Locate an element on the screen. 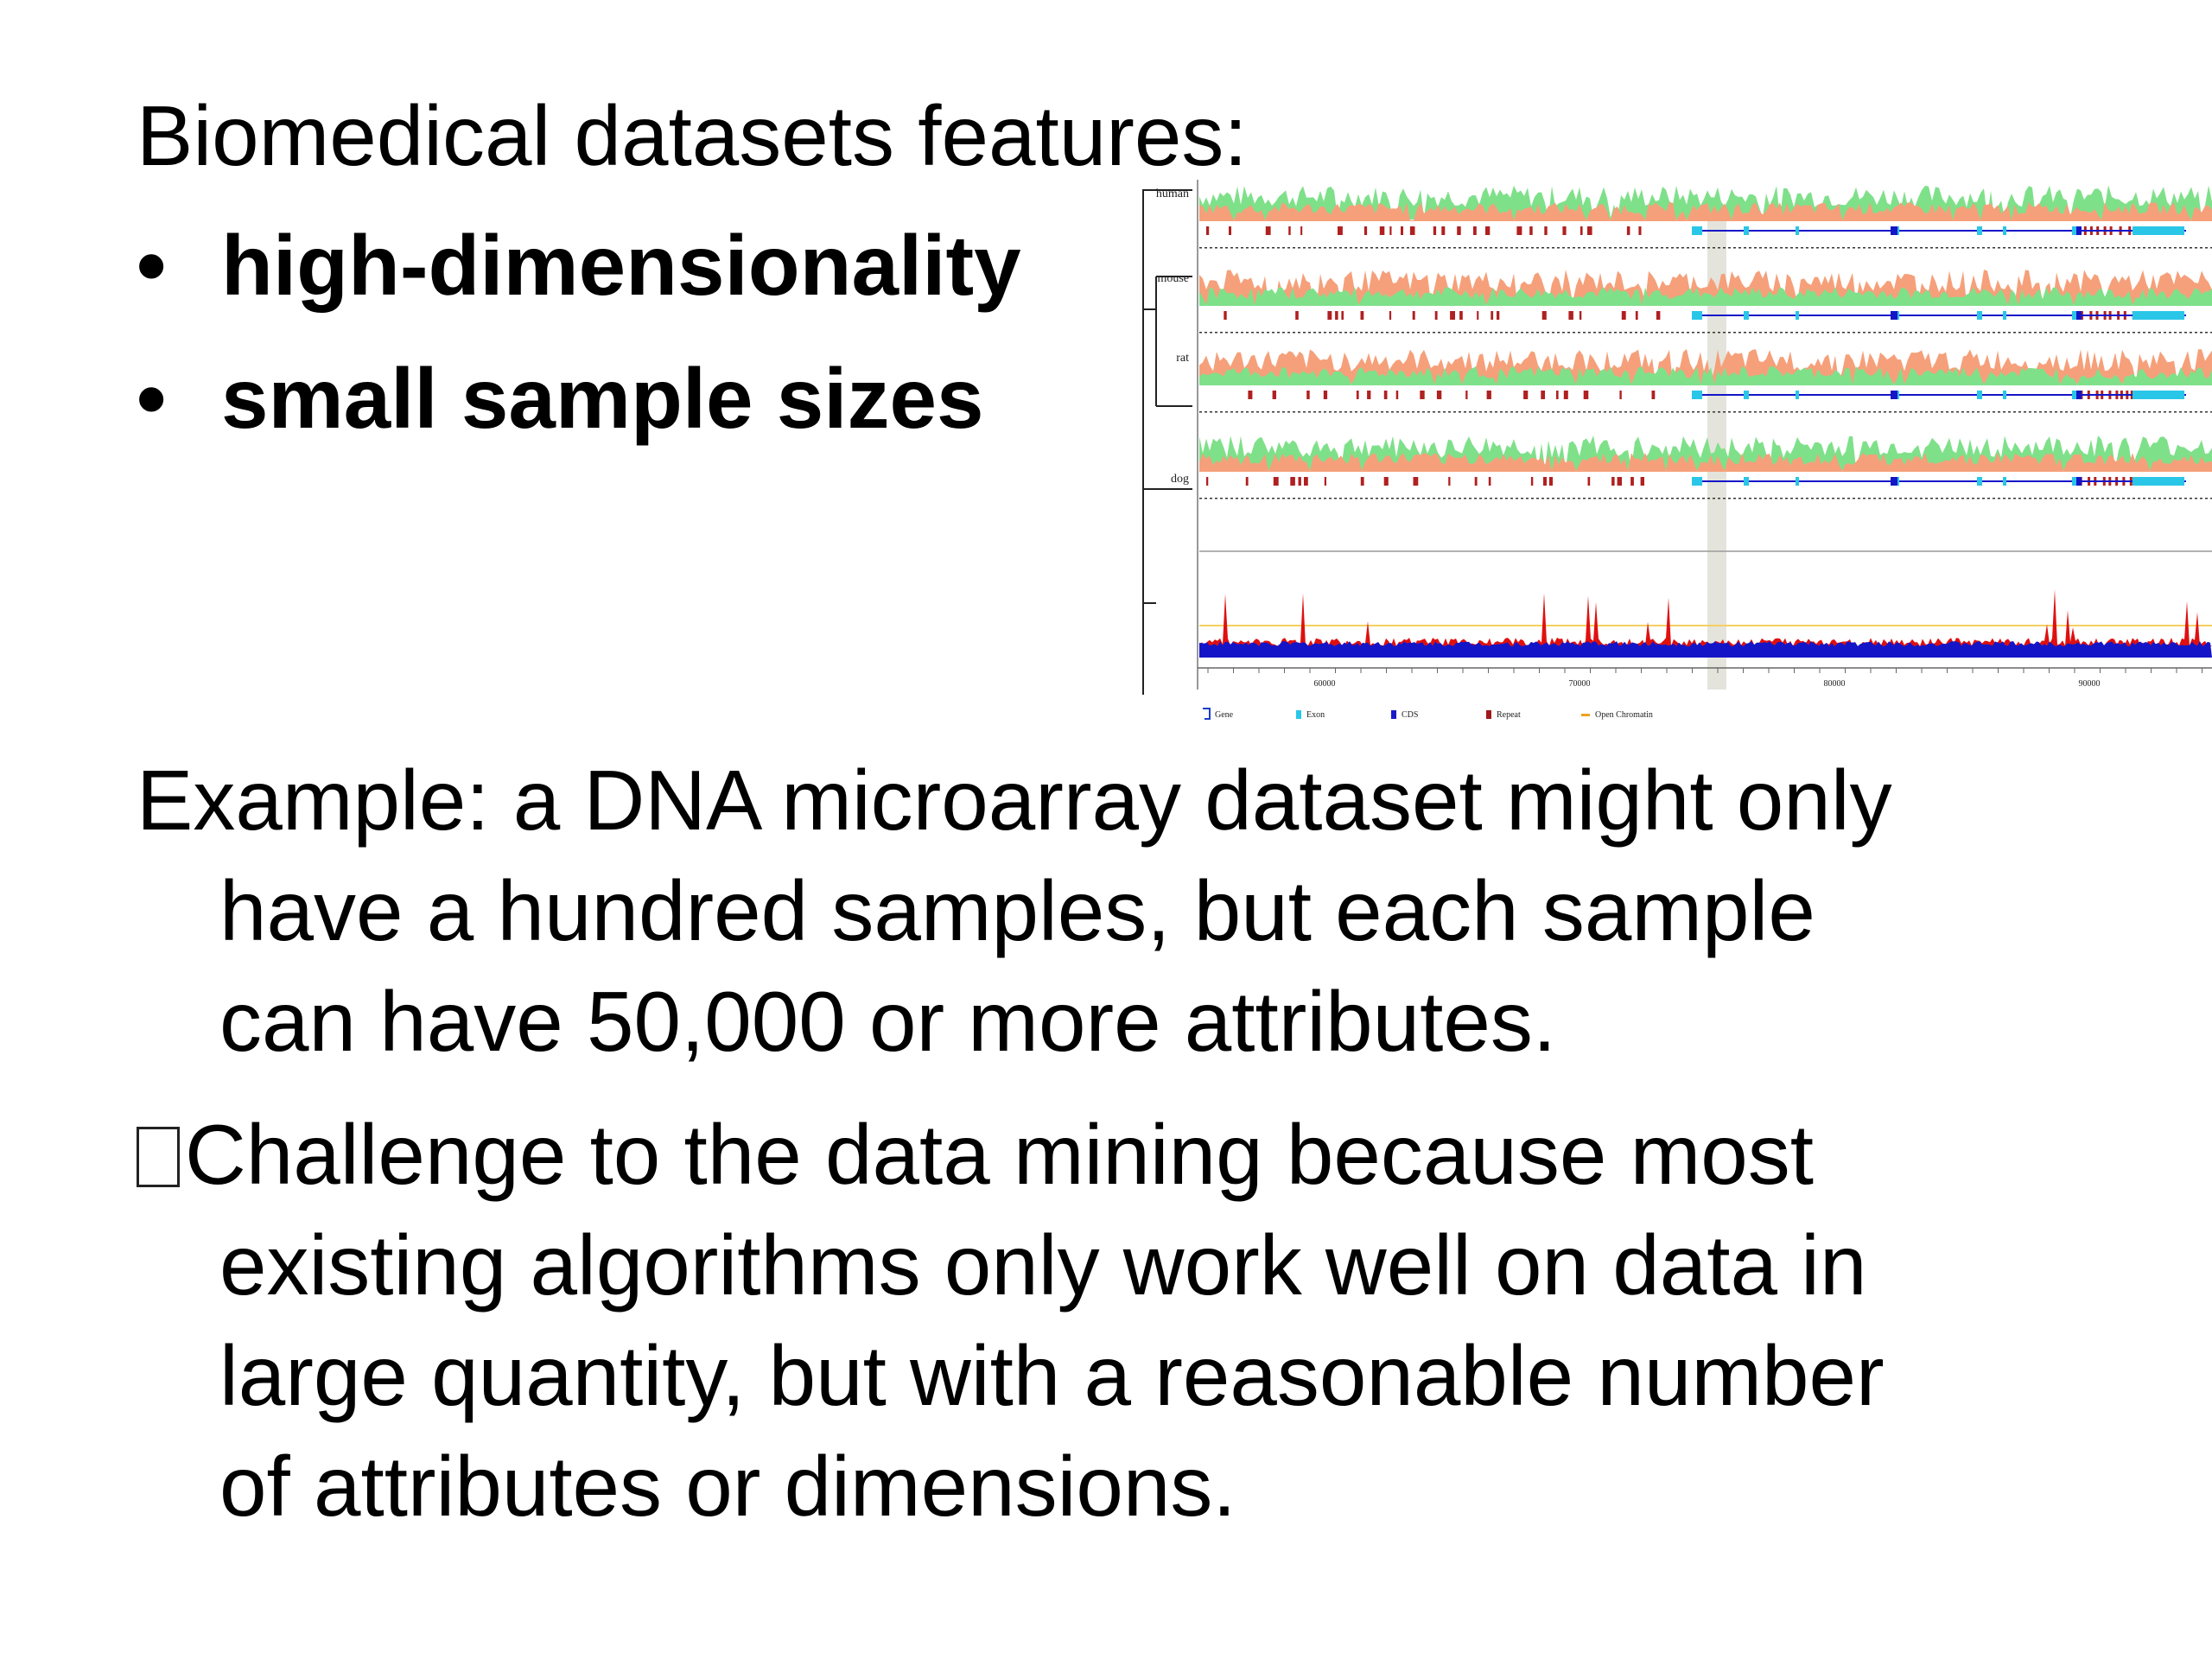 The image size is (2212, 1659). legend-label-gene: Gene is located at coordinates (1224, 715).